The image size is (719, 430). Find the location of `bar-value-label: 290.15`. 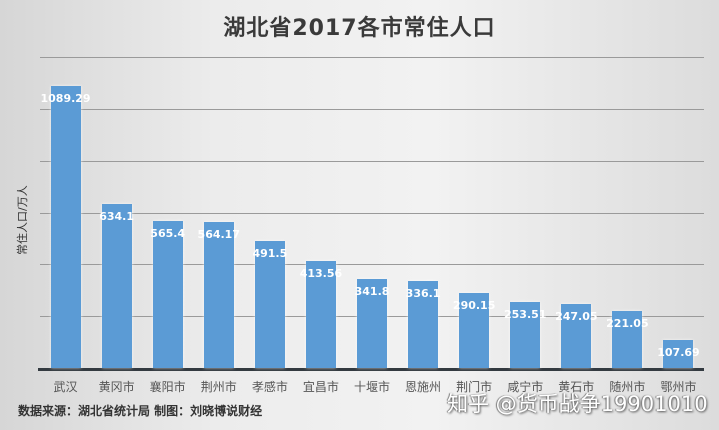

bar-value-label: 290.15 is located at coordinates (474, 305).